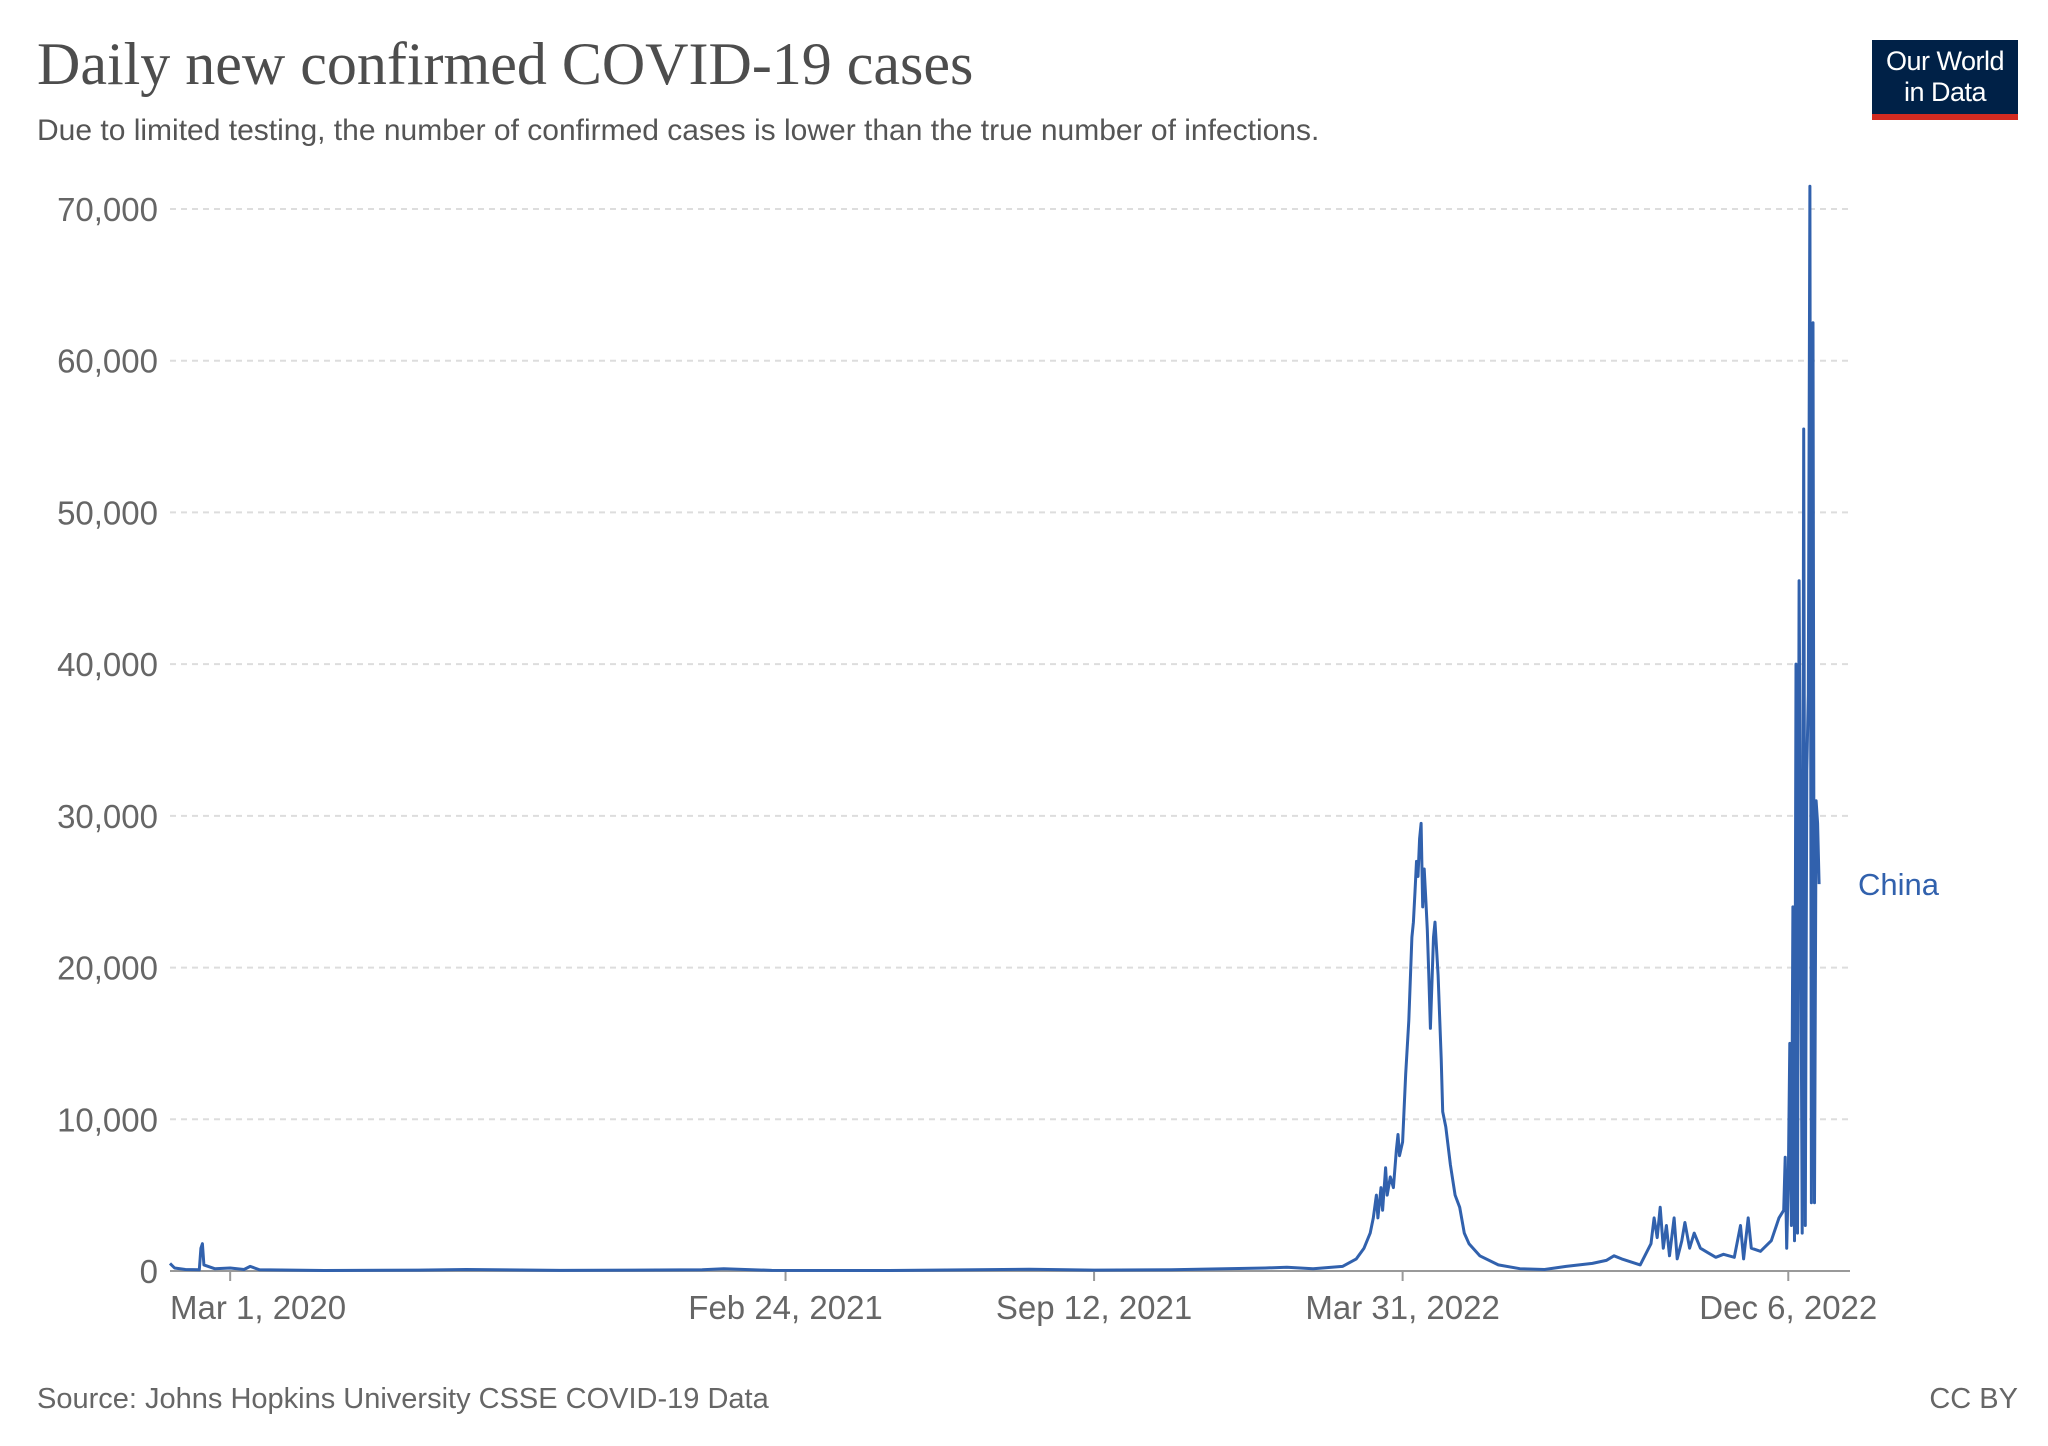 This screenshot has width=2048, height=1446. What do you see at coordinates (1402, 1307) in the screenshot?
I see `x-tick-label: Mar 31, 2022` at bounding box center [1402, 1307].